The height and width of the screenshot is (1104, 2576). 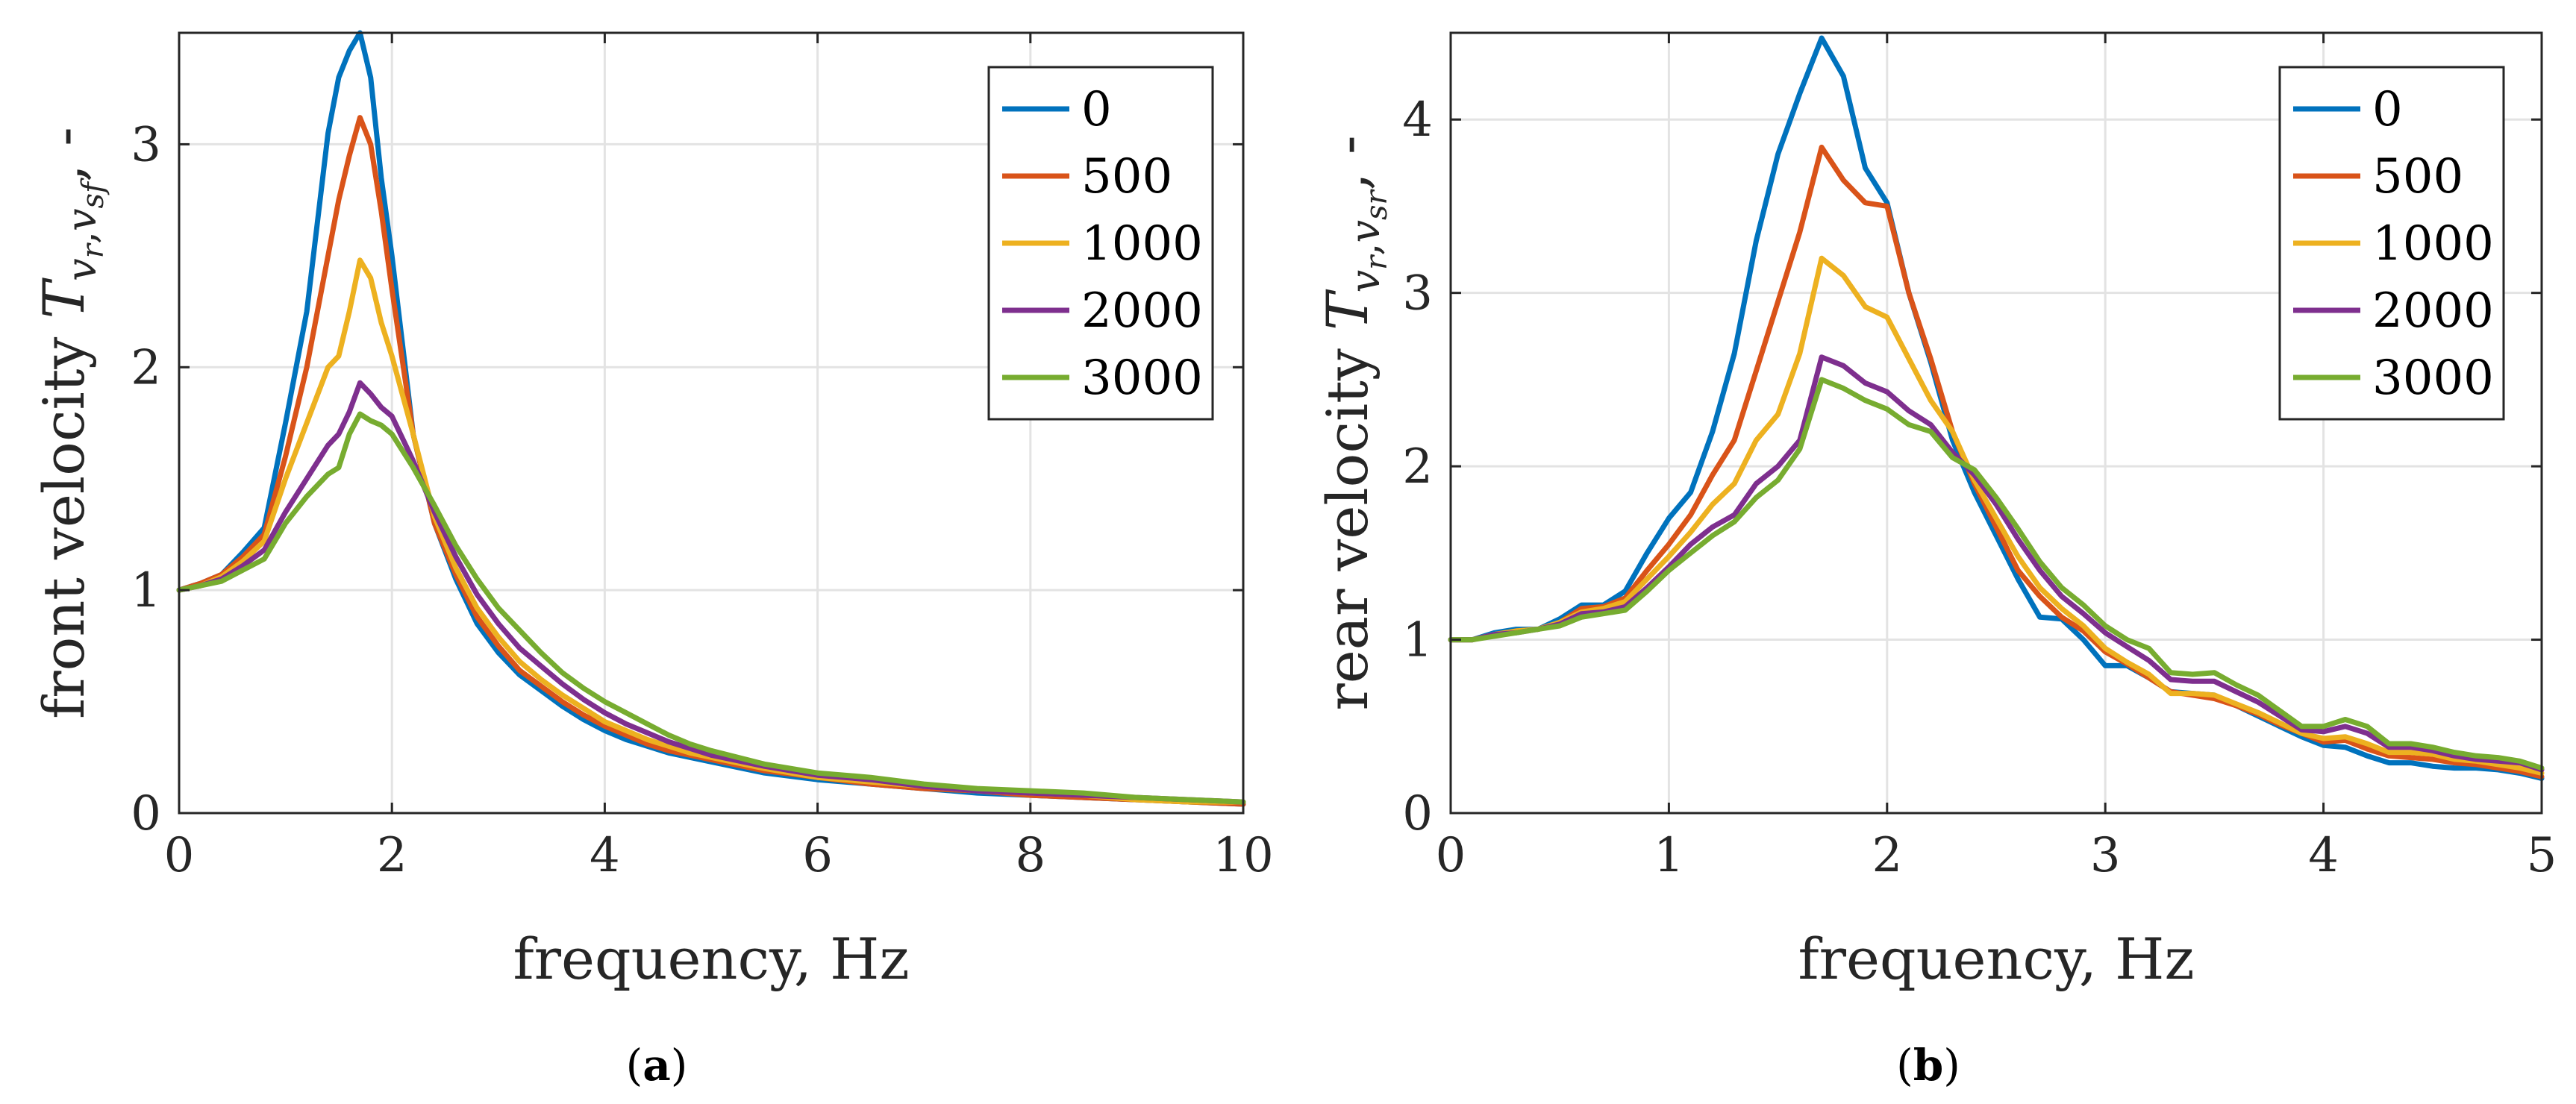 What do you see at coordinates (1451, 855) in the screenshot?
I see `chart-b-xtick-label: 0` at bounding box center [1451, 855].